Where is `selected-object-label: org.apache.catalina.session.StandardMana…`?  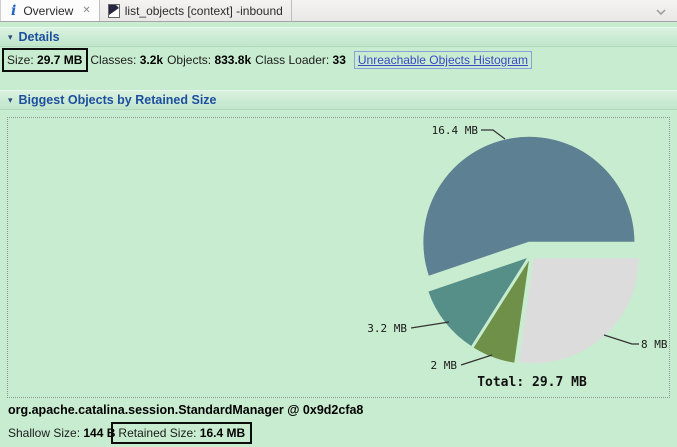 selected-object-label: org.apache.catalina.session.StandardMana… is located at coordinates (186, 410).